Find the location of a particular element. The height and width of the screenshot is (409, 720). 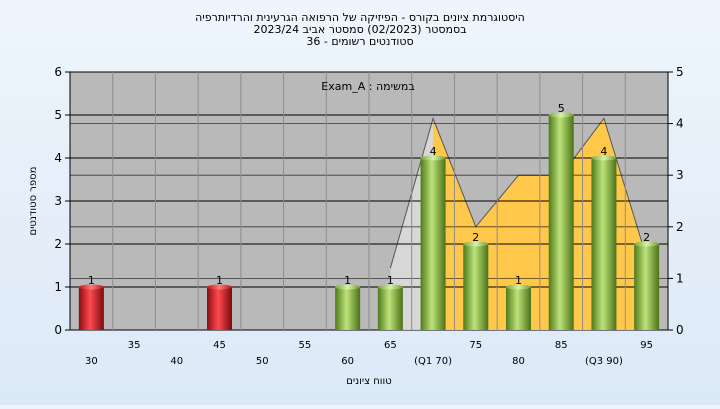

data-label-70: 4 is located at coordinates (433, 151).